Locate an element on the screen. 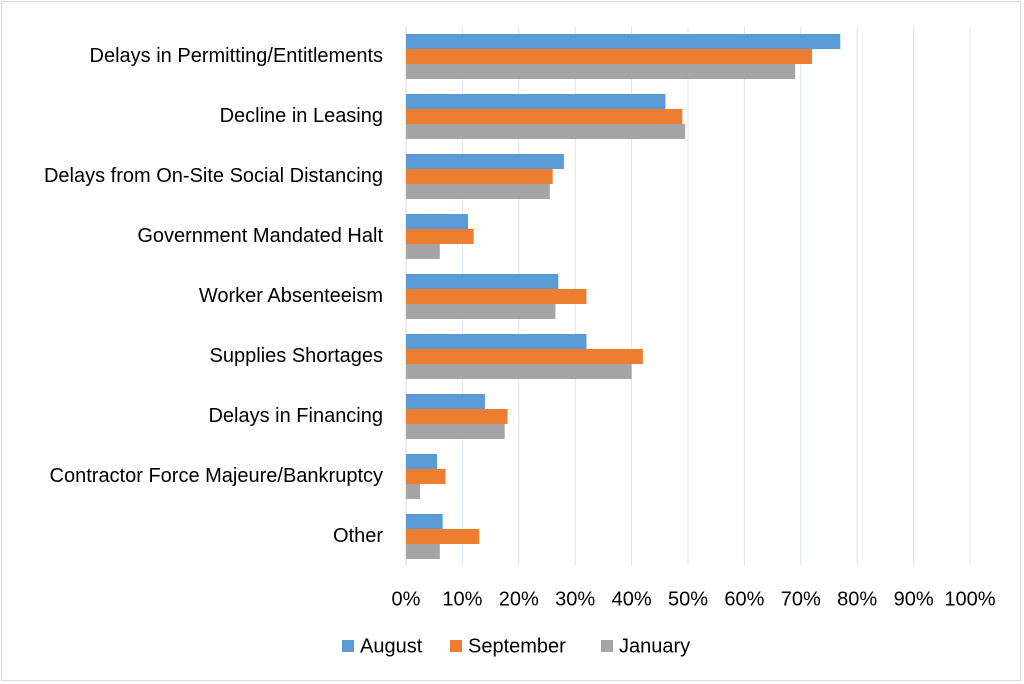 The image size is (1024, 684). bar-january-supplies-shortages is located at coordinates (519, 371).